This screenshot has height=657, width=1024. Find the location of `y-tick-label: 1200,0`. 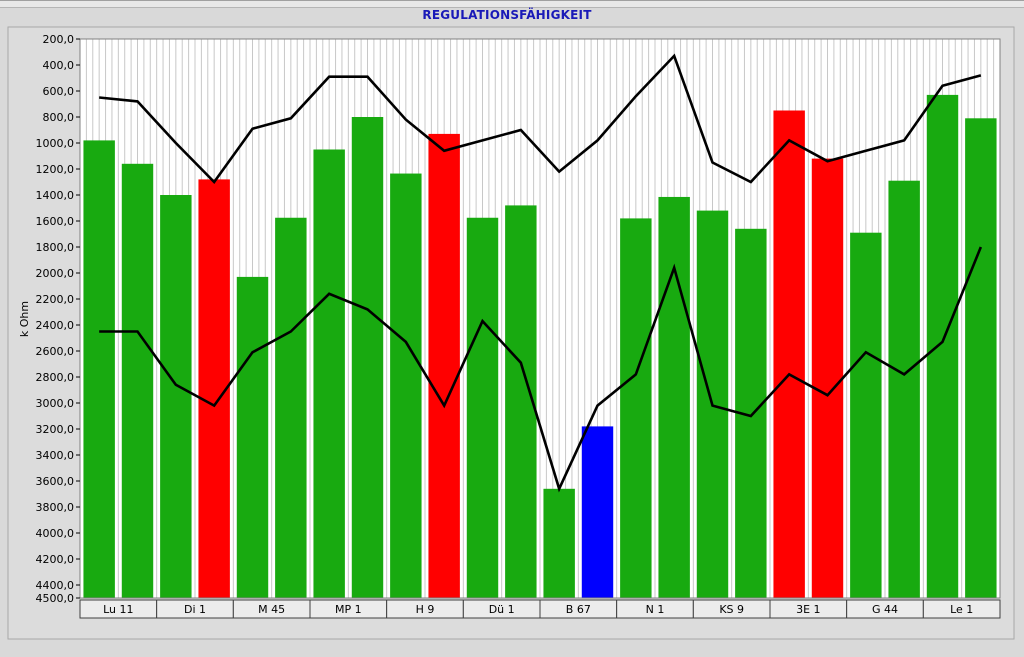

y-tick-label: 1200,0 is located at coordinates (55, 169).